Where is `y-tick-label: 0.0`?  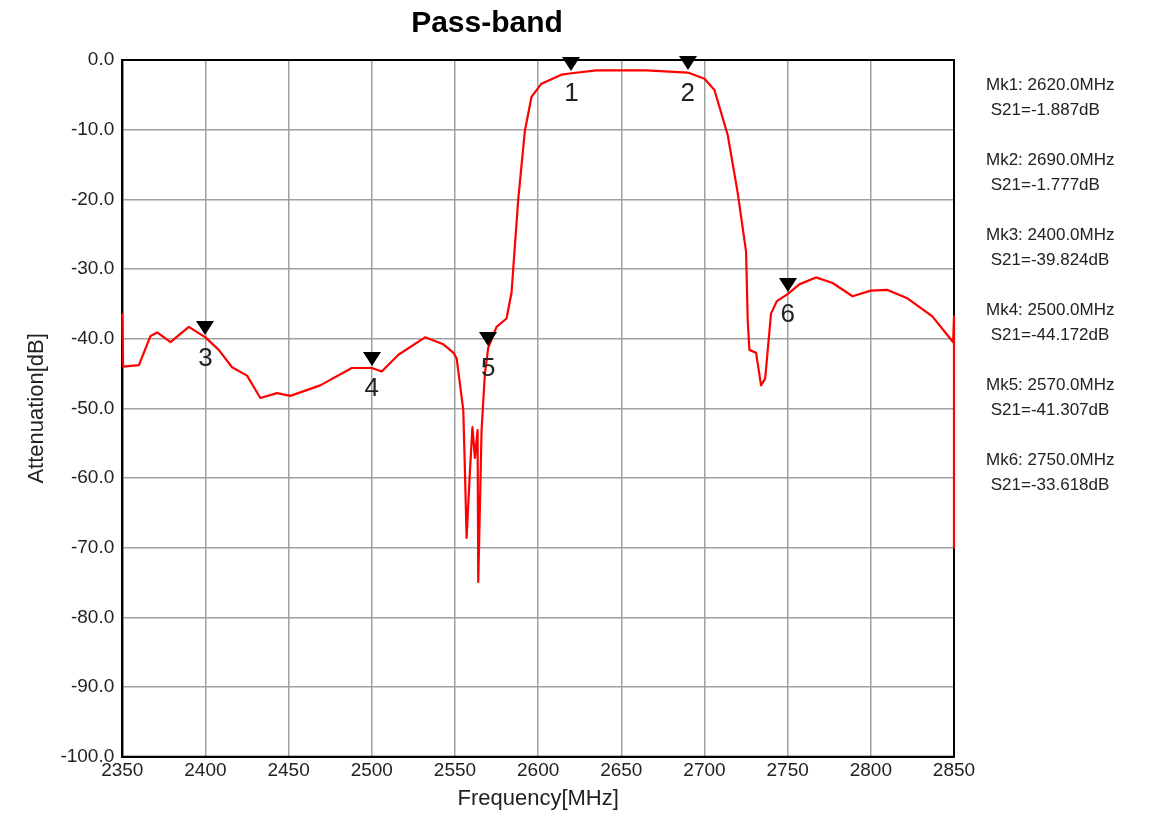 y-tick-label: 0.0 is located at coordinates (101, 59).